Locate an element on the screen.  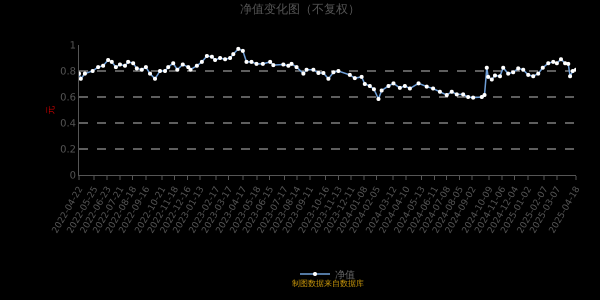
y-tick-label: 0.4 is located at coordinates (68, 124).